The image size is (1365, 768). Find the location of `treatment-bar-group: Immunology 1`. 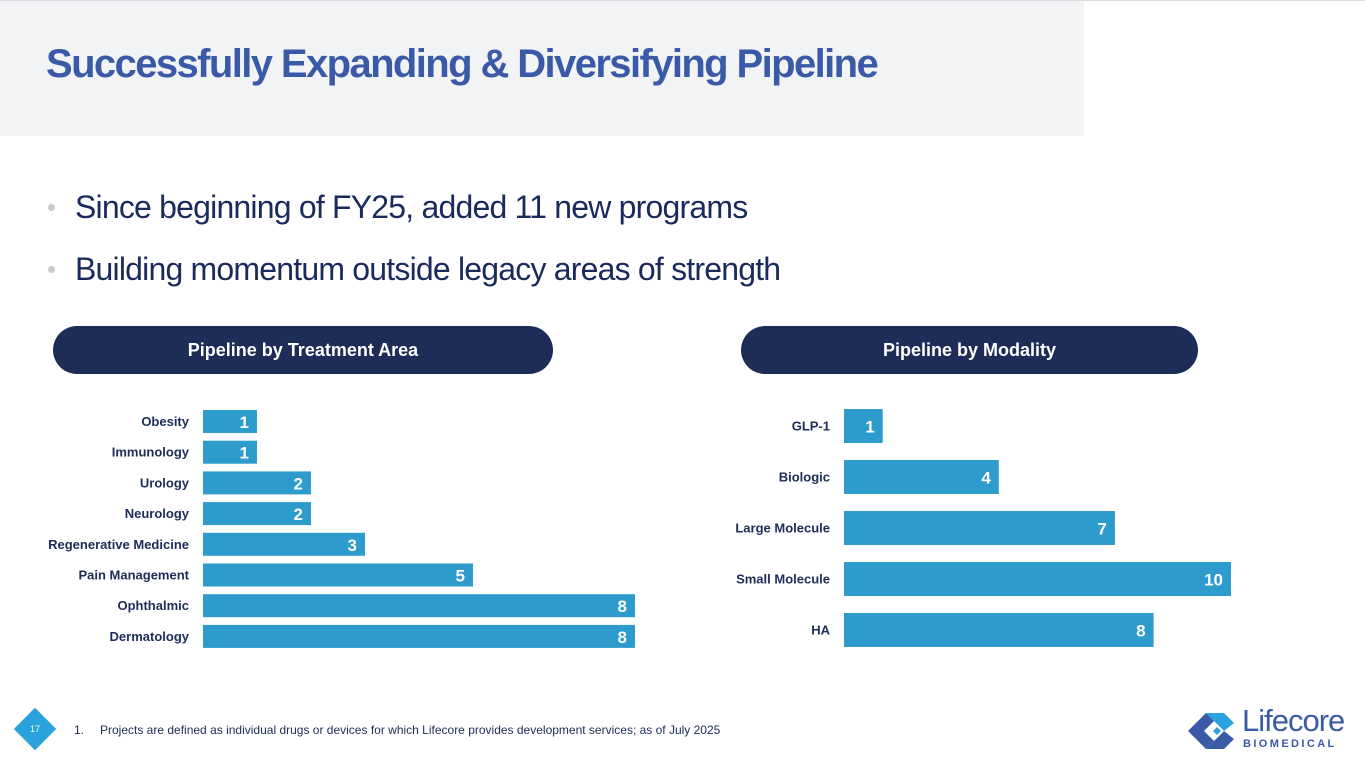

treatment-bar-group: Immunology 1 is located at coordinates (184, 452).